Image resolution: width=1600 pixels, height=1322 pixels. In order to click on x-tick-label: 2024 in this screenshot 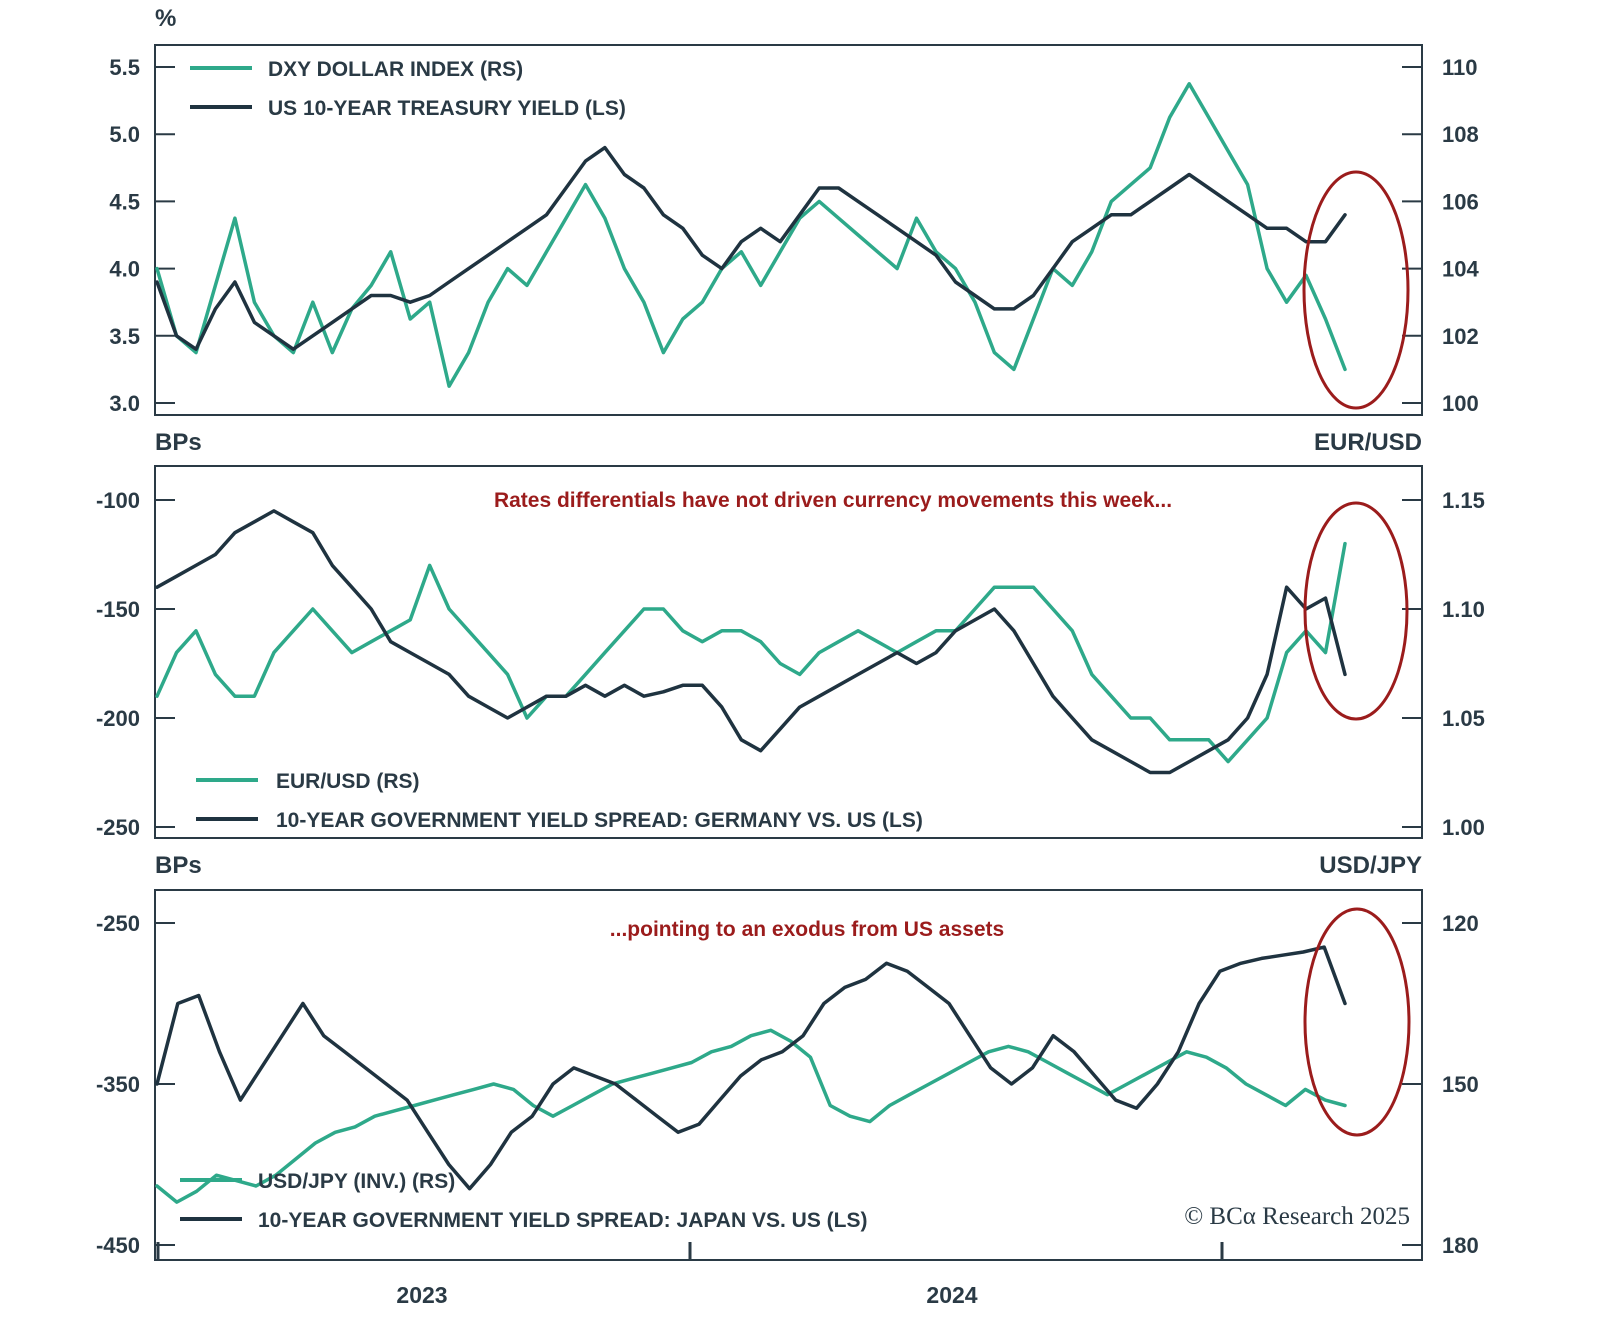, I will do `click(951, 1295)`.